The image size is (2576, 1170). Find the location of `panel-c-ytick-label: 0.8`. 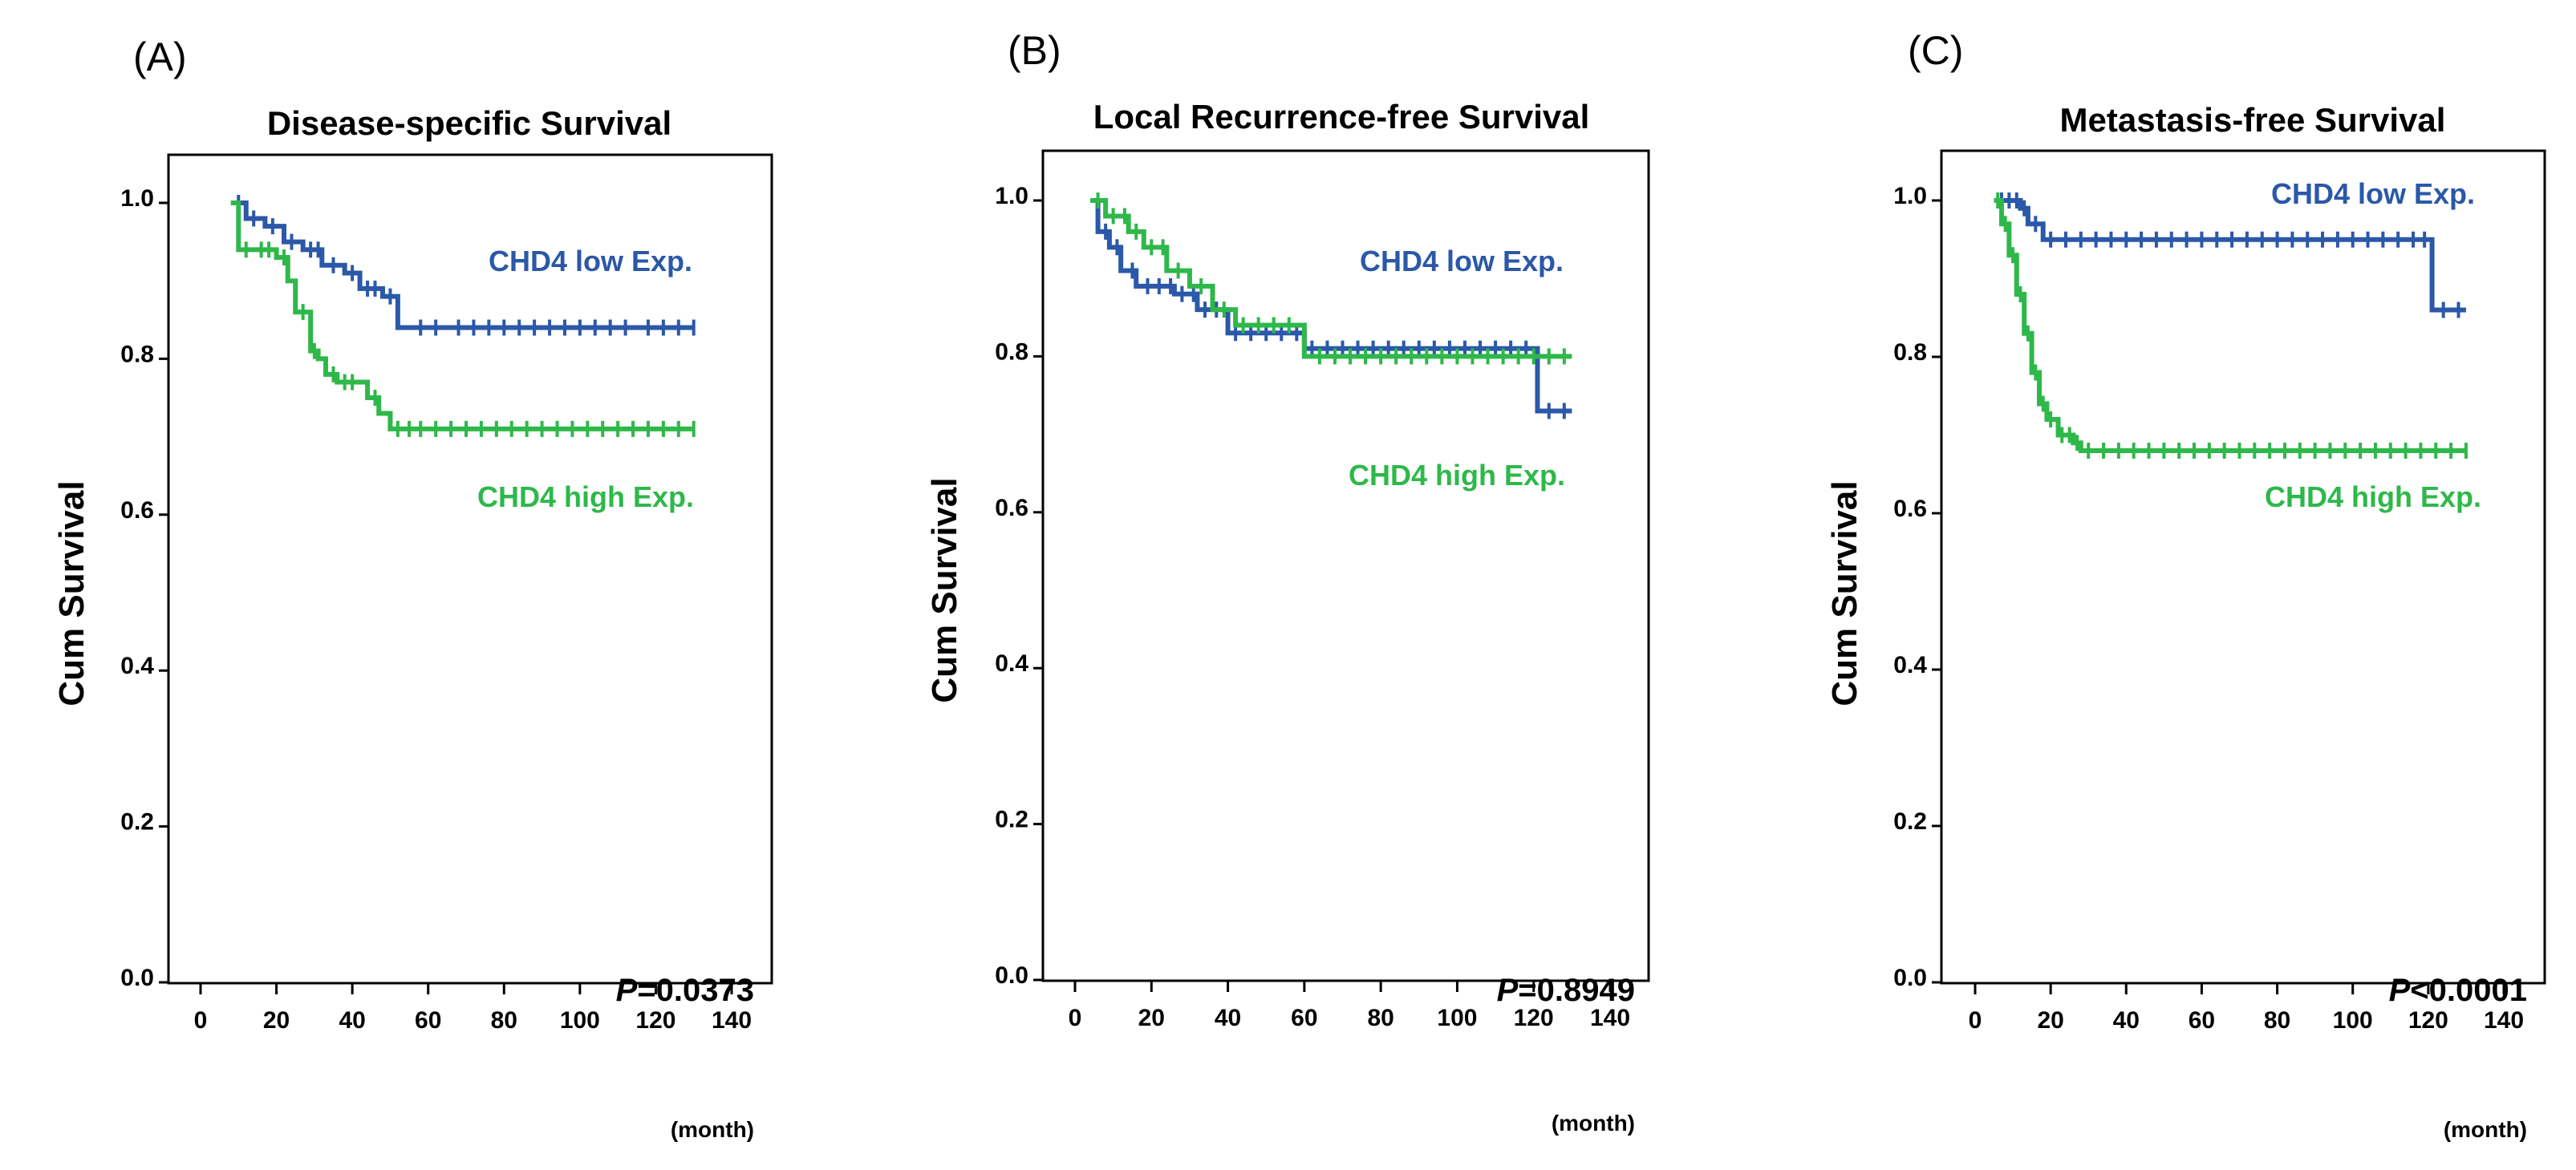

panel-c-ytick-label: 0.8 is located at coordinates (1910, 352).